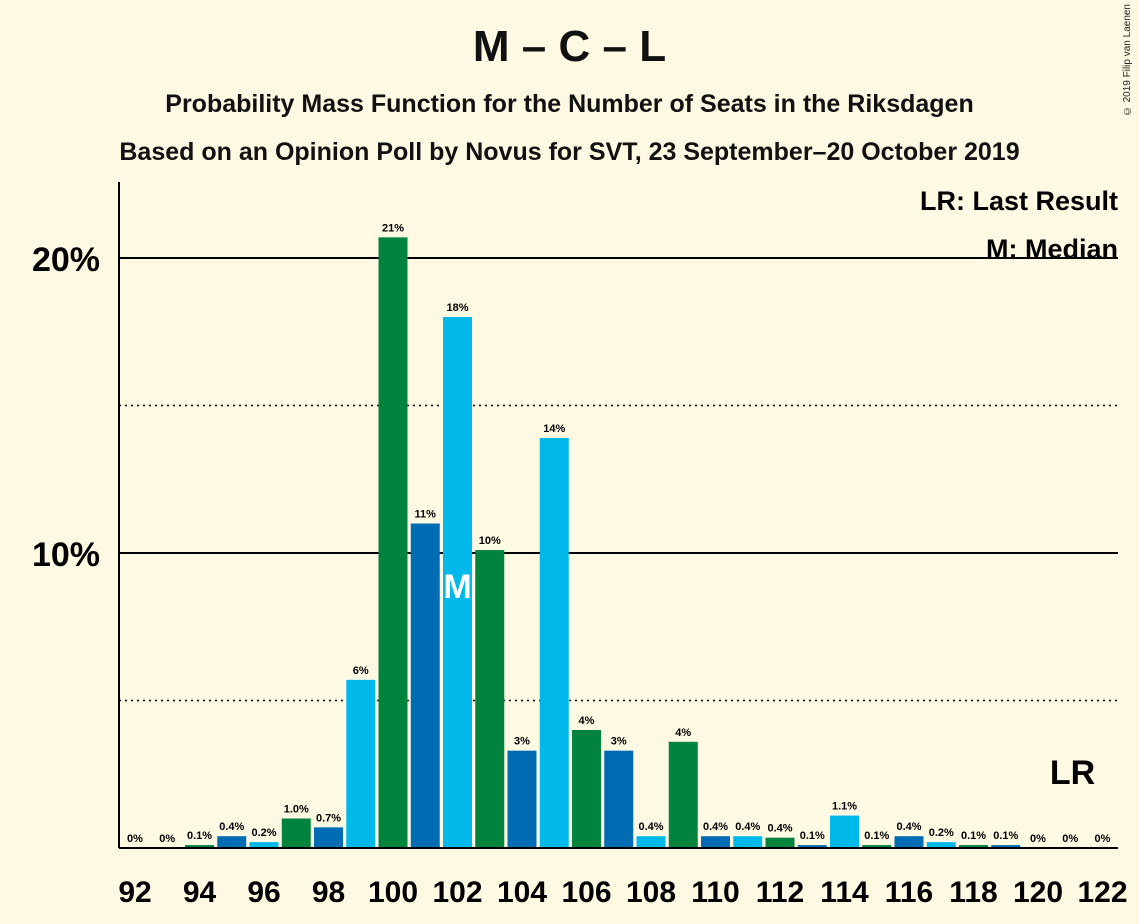  Describe the element at coordinates (457, 587) in the screenshot. I see `median-marker: M` at that location.